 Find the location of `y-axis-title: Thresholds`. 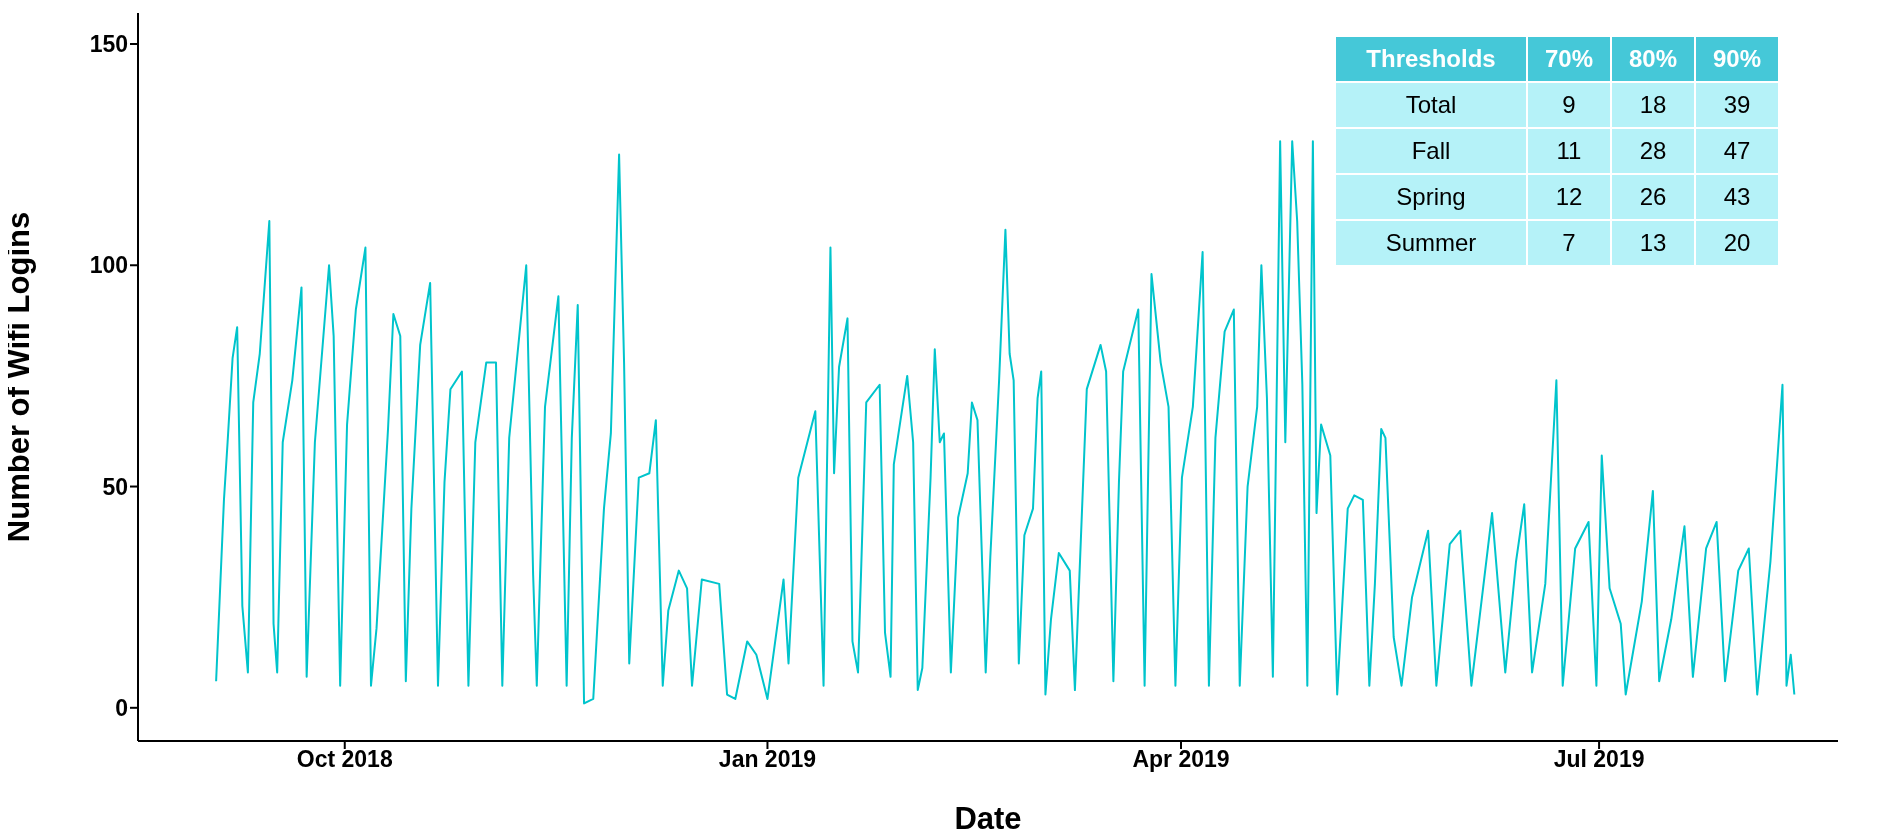

y-axis-title: Thresholds is located at coordinates (1431, 59).